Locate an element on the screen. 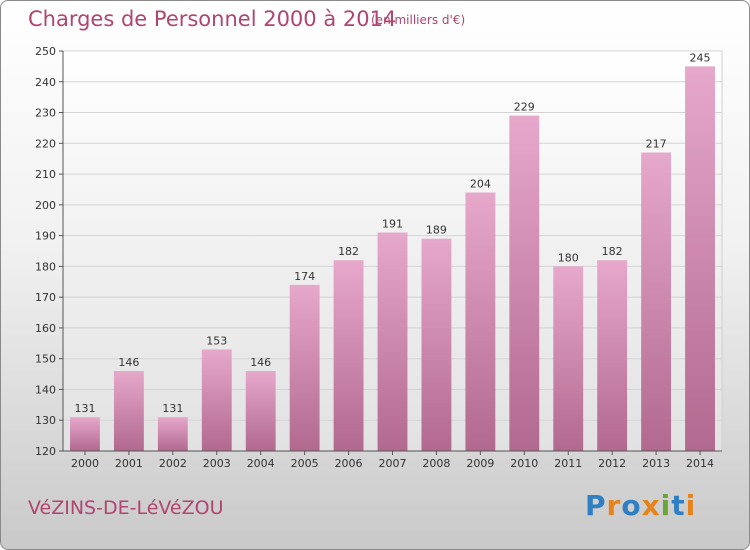 Image resolution: width=750 pixels, height=550 pixels. logo-letter: P is located at coordinates (596, 505).